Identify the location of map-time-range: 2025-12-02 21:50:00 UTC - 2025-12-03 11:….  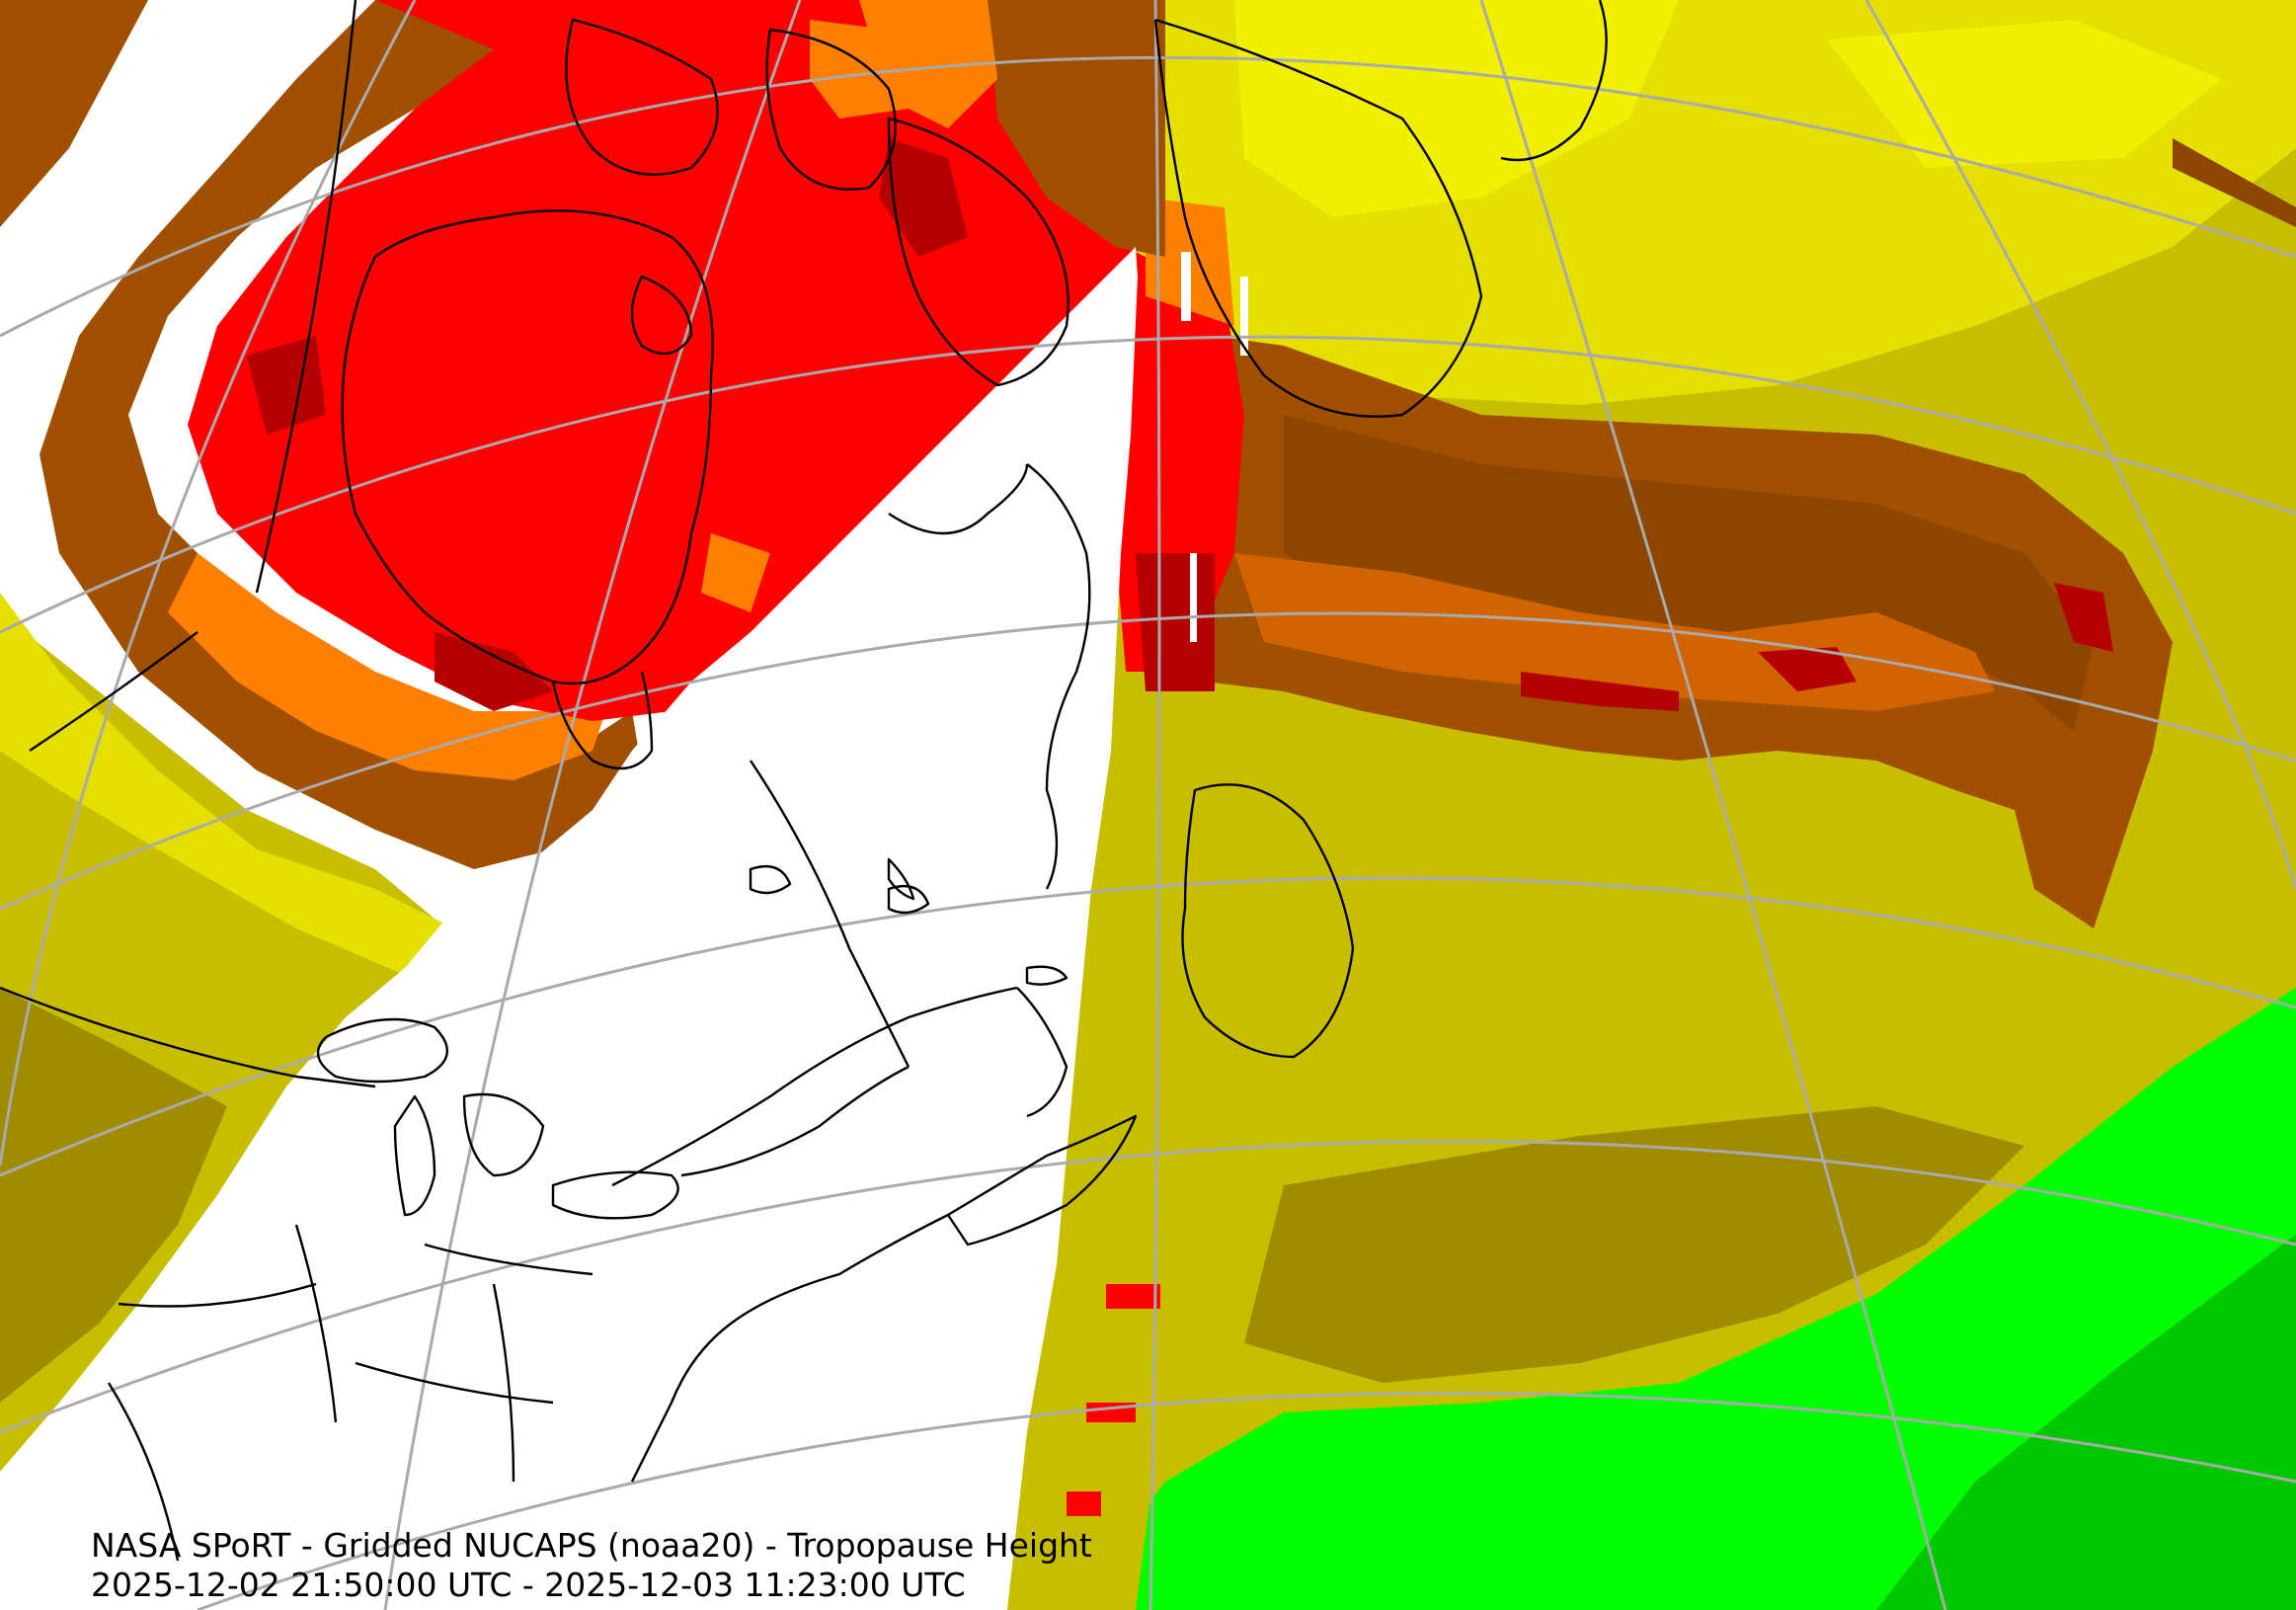
(528, 1585).